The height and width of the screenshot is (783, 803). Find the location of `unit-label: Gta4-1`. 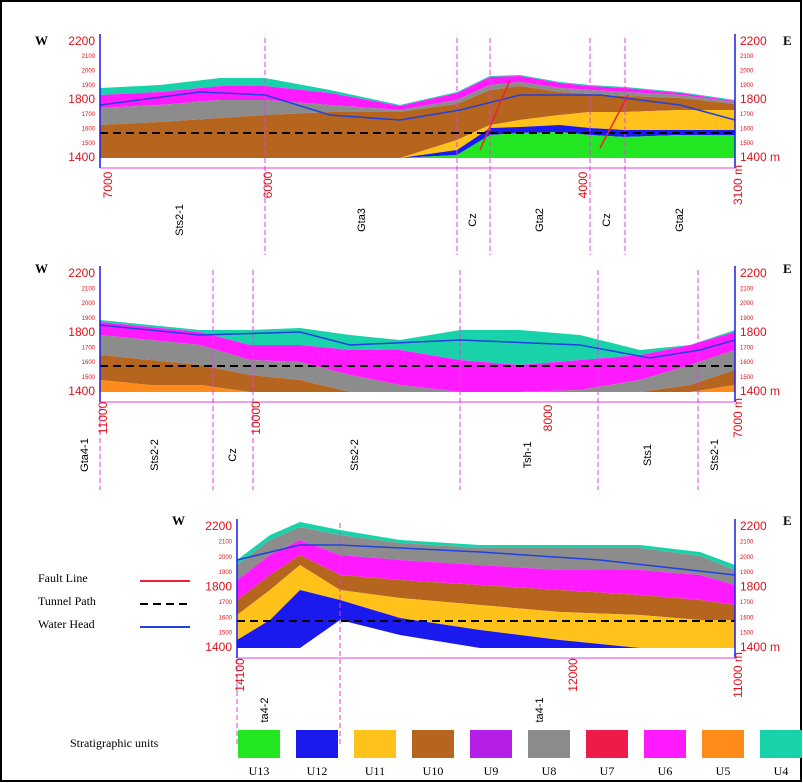

unit-label: Gta4-1 is located at coordinates (85, 455).